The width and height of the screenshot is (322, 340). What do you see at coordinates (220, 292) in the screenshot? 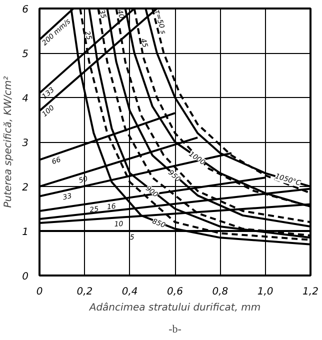
I see `x-tick-label: 0,8` at bounding box center [220, 292].